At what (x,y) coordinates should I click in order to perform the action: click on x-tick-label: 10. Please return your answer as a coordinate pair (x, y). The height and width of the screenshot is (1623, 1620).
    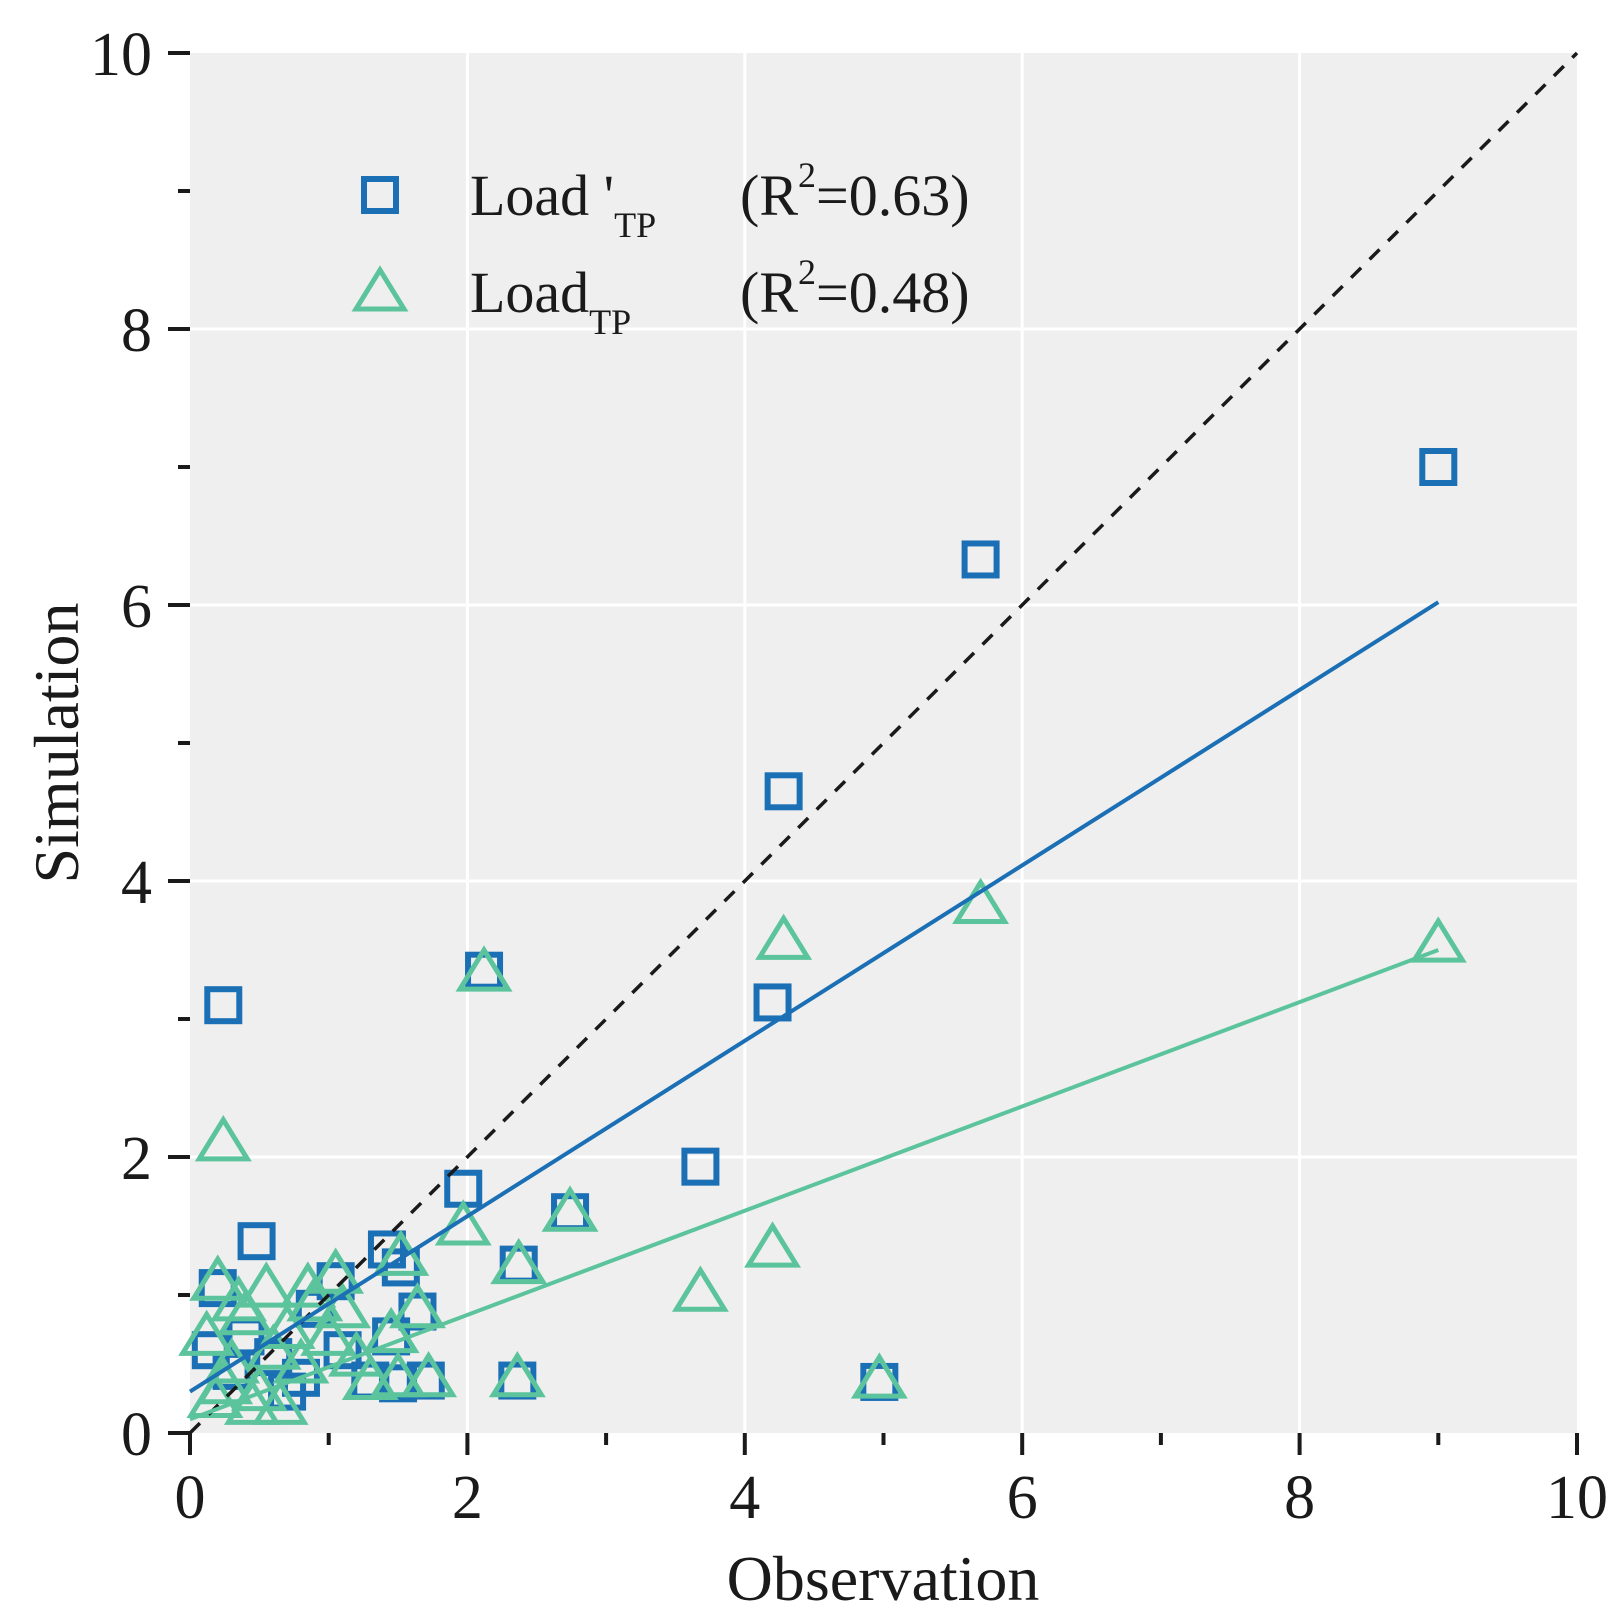
    Looking at the image, I should click on (1577, 1498).